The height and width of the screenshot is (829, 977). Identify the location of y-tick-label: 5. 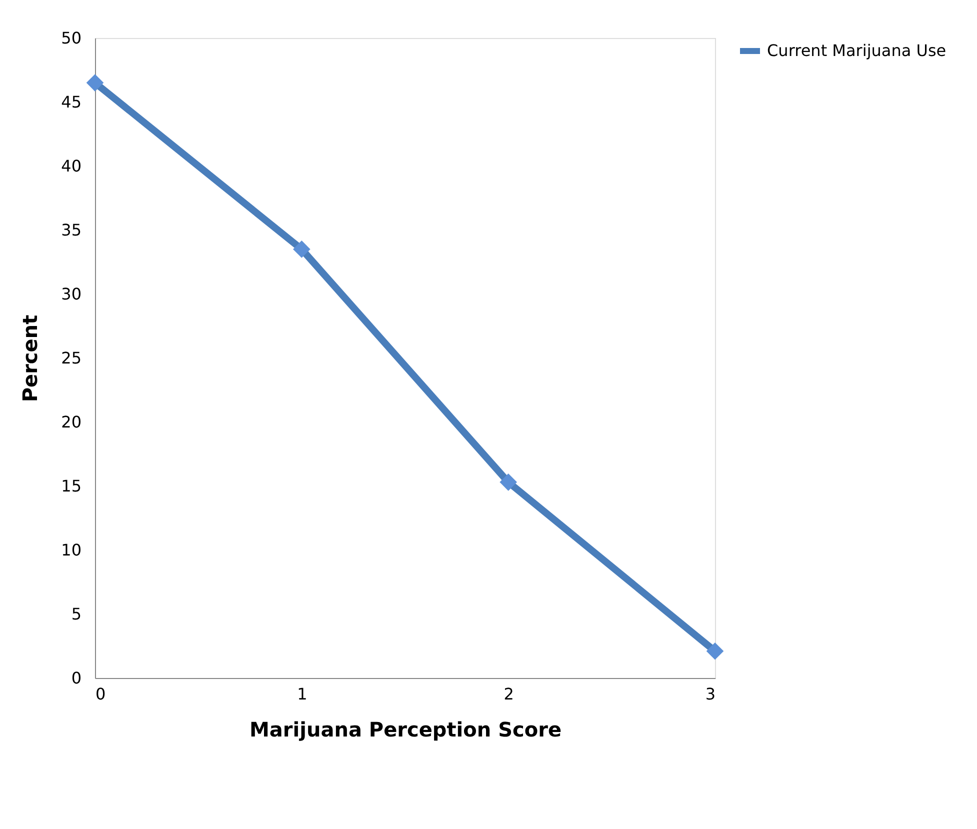
(76, 614).